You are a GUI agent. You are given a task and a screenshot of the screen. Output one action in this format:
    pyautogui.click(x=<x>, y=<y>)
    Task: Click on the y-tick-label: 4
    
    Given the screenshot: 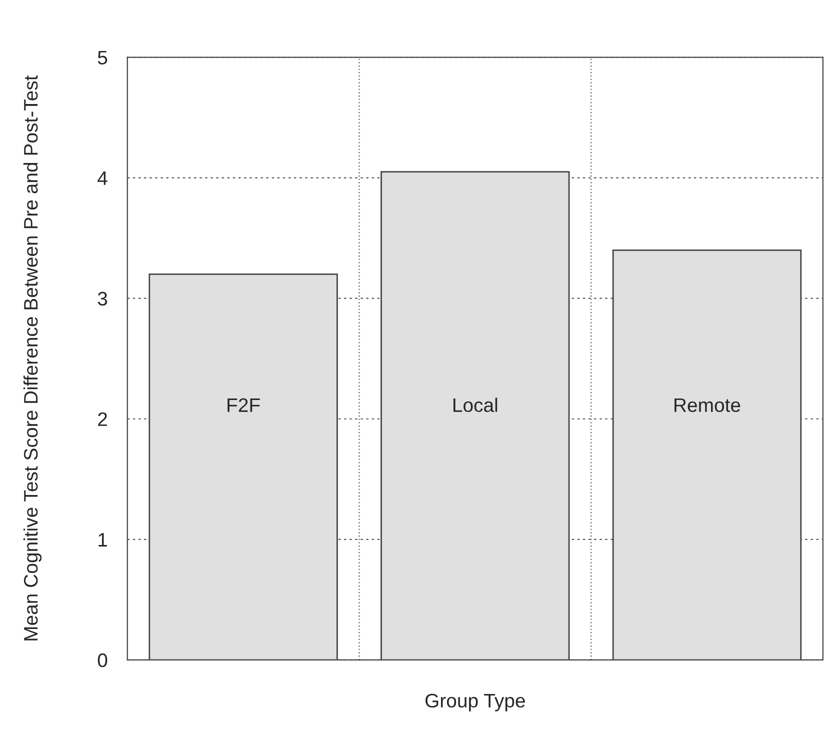 What is the action you would take?
    pyautogui.click(x=103, y=178)
    